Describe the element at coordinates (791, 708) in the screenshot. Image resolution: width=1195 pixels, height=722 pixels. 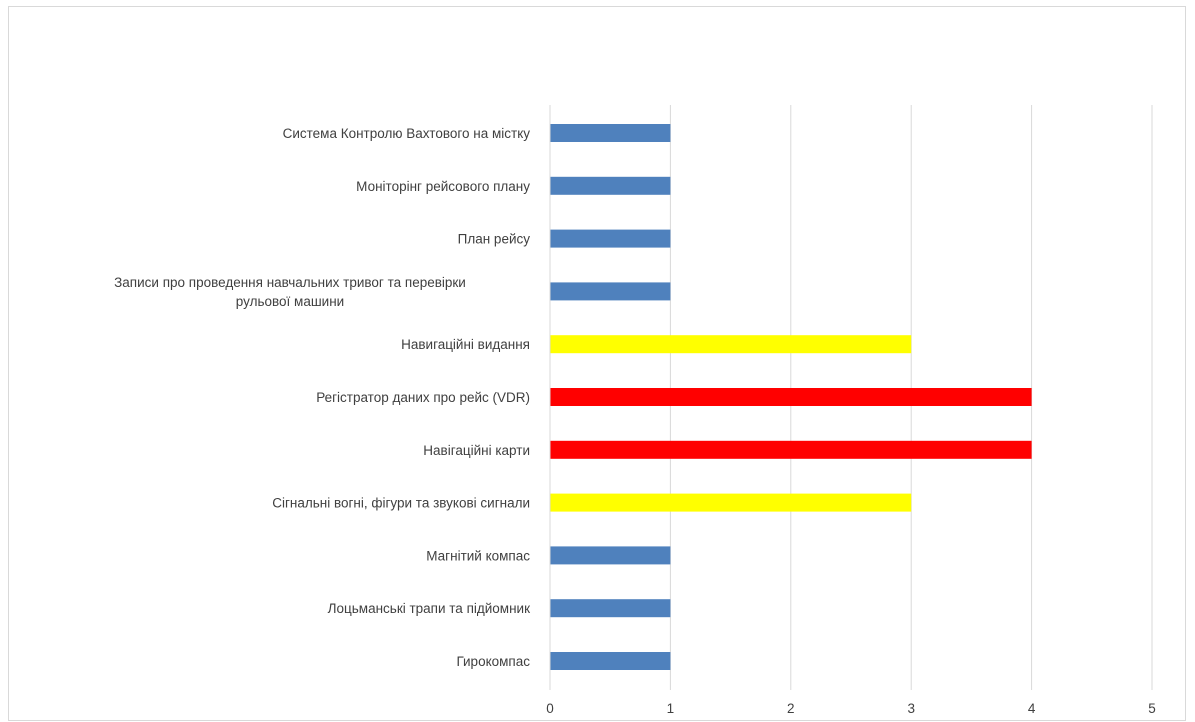
I see `x-tick-label-2: 2` at that location.